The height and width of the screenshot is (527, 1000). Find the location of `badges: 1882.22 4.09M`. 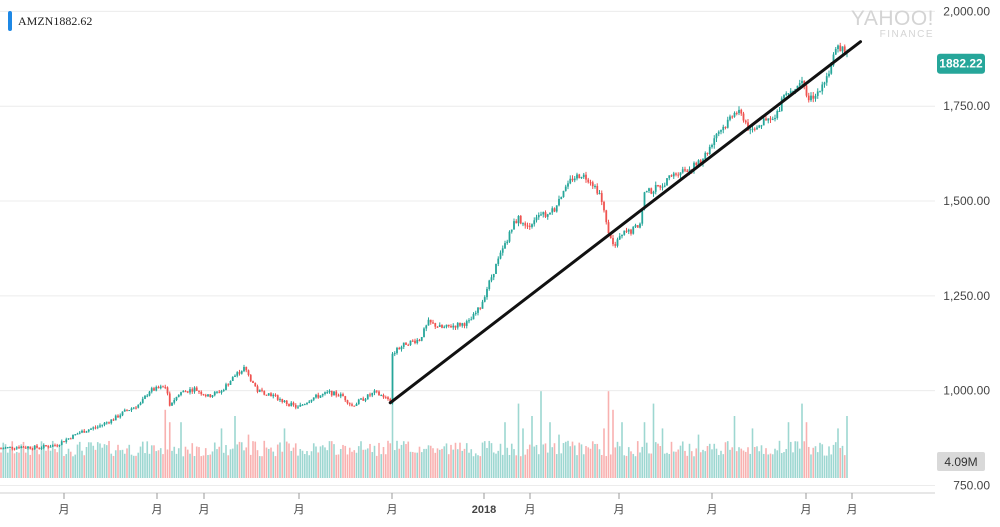

badges: 1882.22 4.09M is located at coordinates (961, 262).